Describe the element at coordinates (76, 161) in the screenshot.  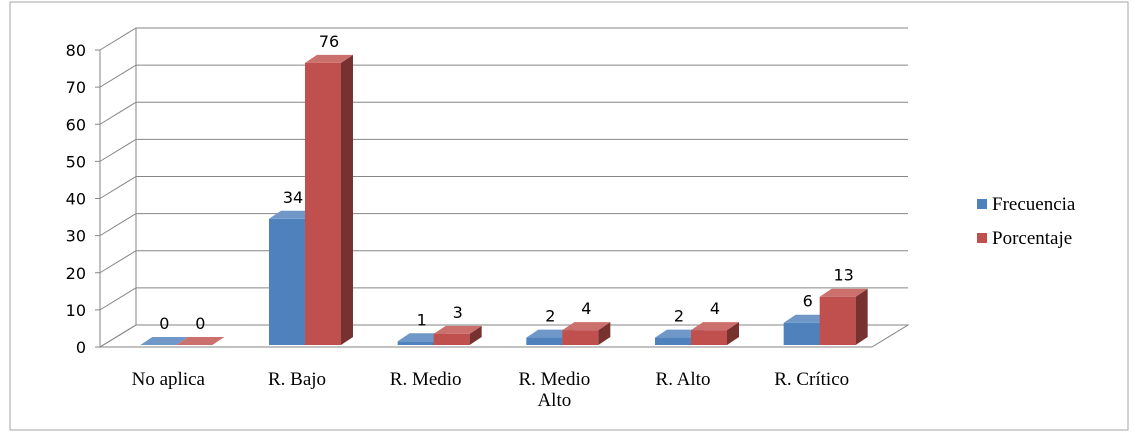
I see `y-tick-label: 50` at that location.